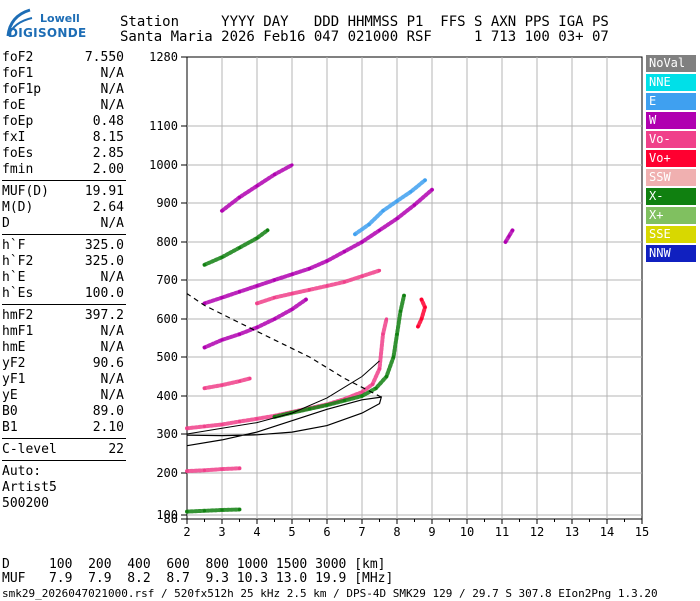  What do you see at coordinates (104, 245) in the screenshot?
I see `param-value: 325.0` at bounding box center [104, 245].